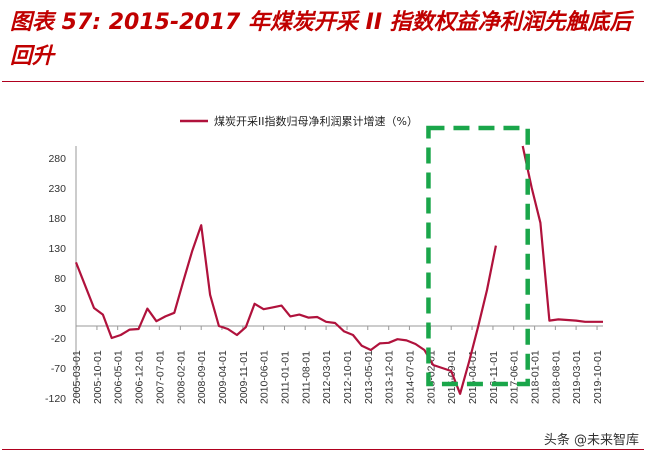  I want to click on x-tick-label: 2009-11-01, so click(244, 377).